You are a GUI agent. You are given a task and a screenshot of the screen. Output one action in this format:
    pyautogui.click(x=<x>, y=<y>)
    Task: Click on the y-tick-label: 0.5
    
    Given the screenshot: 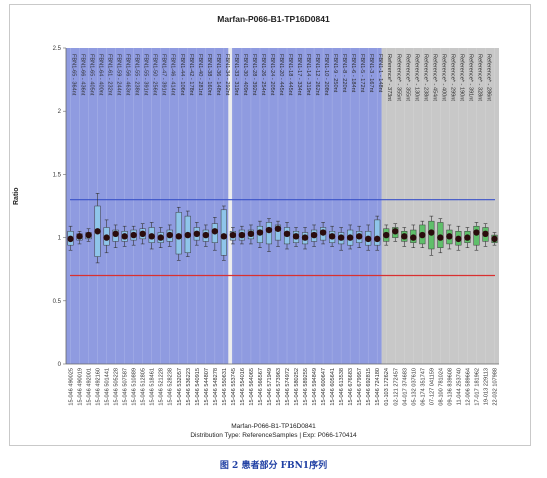 What is the action you would take?
    pyautogui.click(x=57, y=302)
    